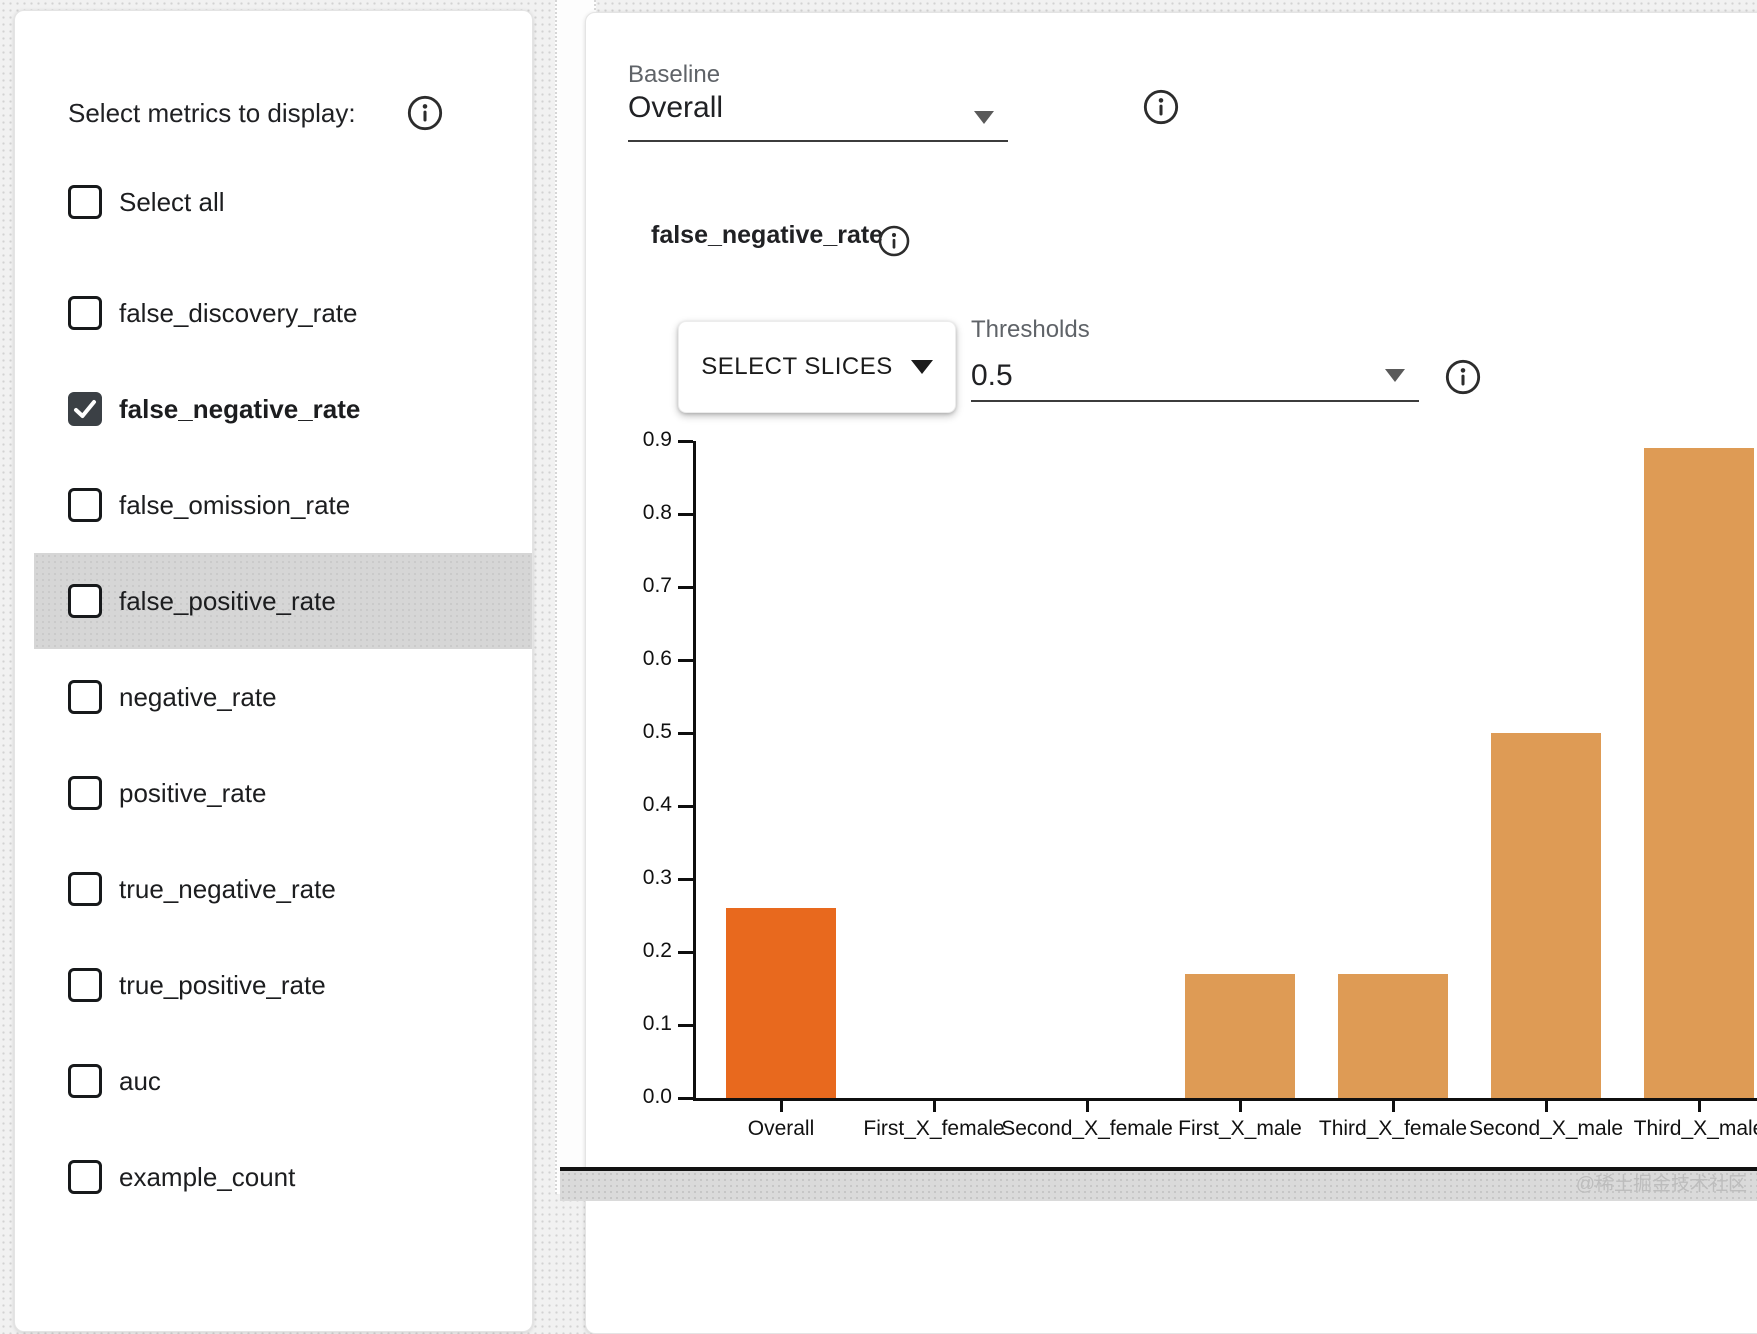 This screenshot has height=1334, width=1757. Describe the element at coordinates (227, 600) in the screenshot. I see `metric-label: false_positive_rate` at that location.